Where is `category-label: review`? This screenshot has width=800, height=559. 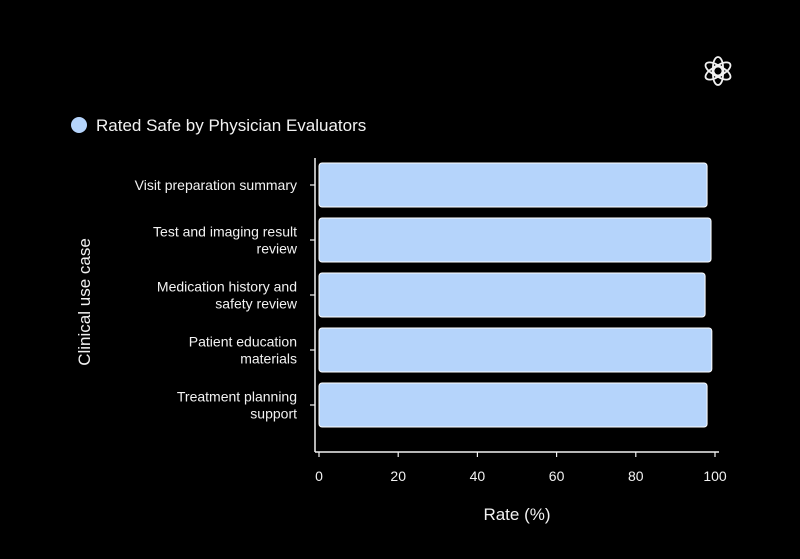 category-label: review is located at coordinates (277, 249).